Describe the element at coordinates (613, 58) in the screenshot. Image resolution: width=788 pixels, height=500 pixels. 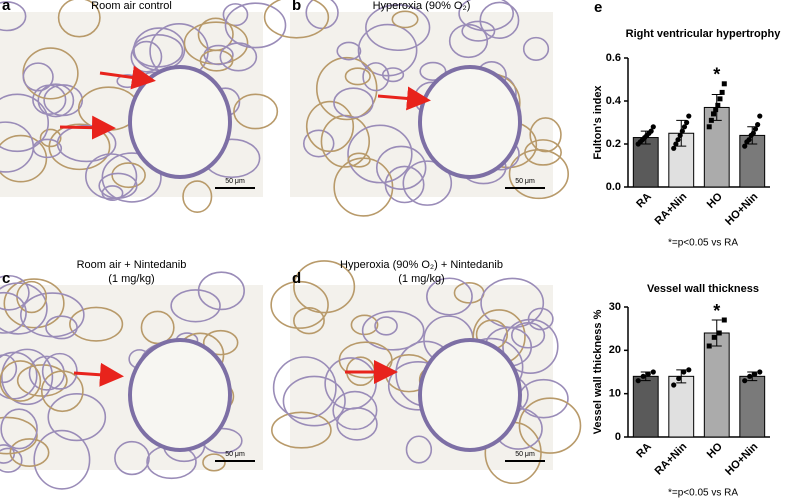
I see `y-tick-label: 0.6` at that location.